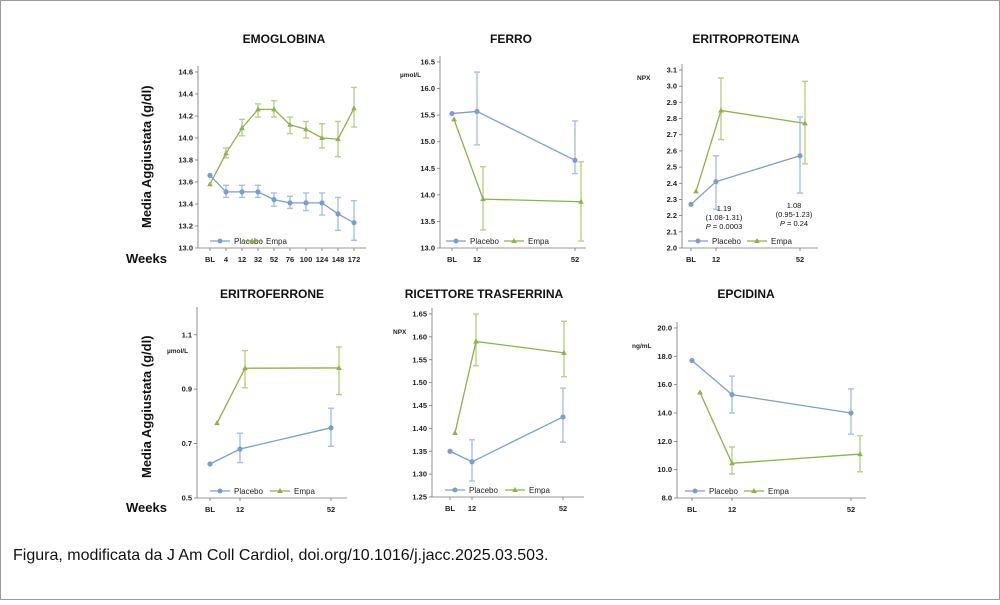 The height and width of the screenshot is (605, 1000). I want to click on x-tick-label: 124, so click(322, 259).